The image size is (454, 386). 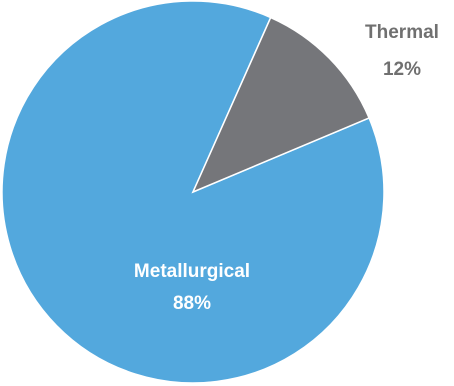 I want to click on metallurgical-label: Metallurgical, so click(x=192, y=271).